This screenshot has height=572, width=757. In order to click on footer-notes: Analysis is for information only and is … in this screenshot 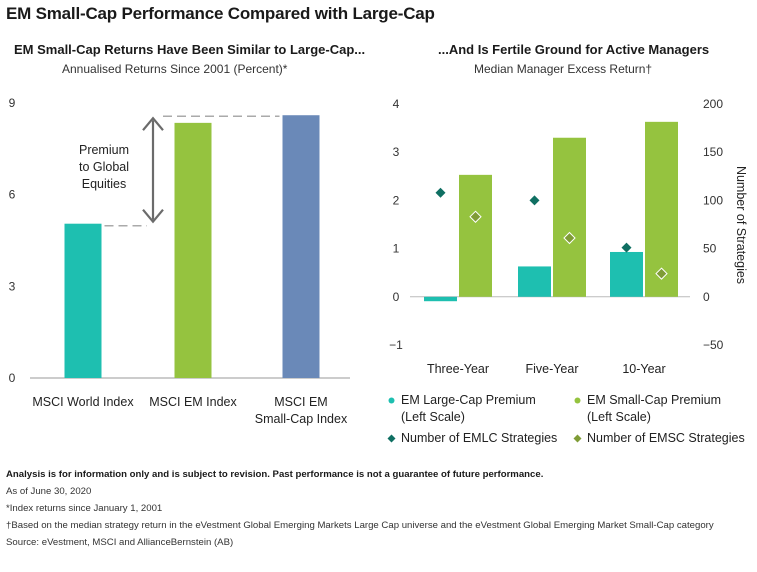, I will do `click(378, 508)`.